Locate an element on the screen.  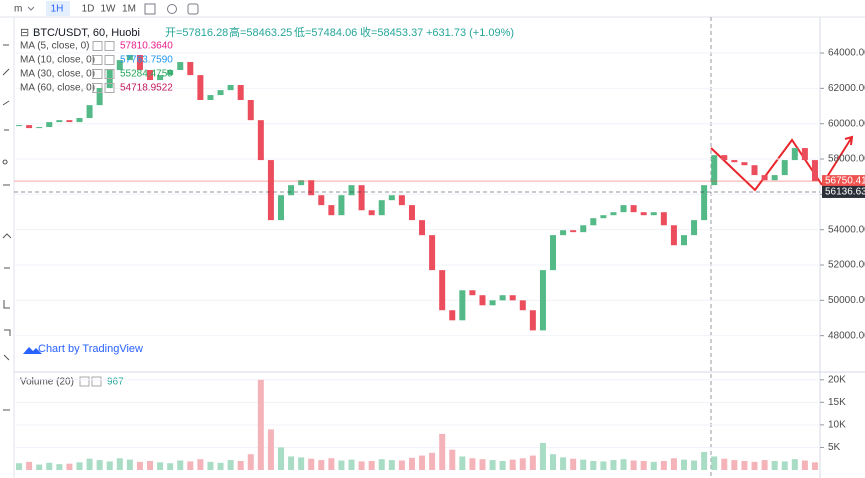
volume-last: 967 is located at coordinates (115, 382).